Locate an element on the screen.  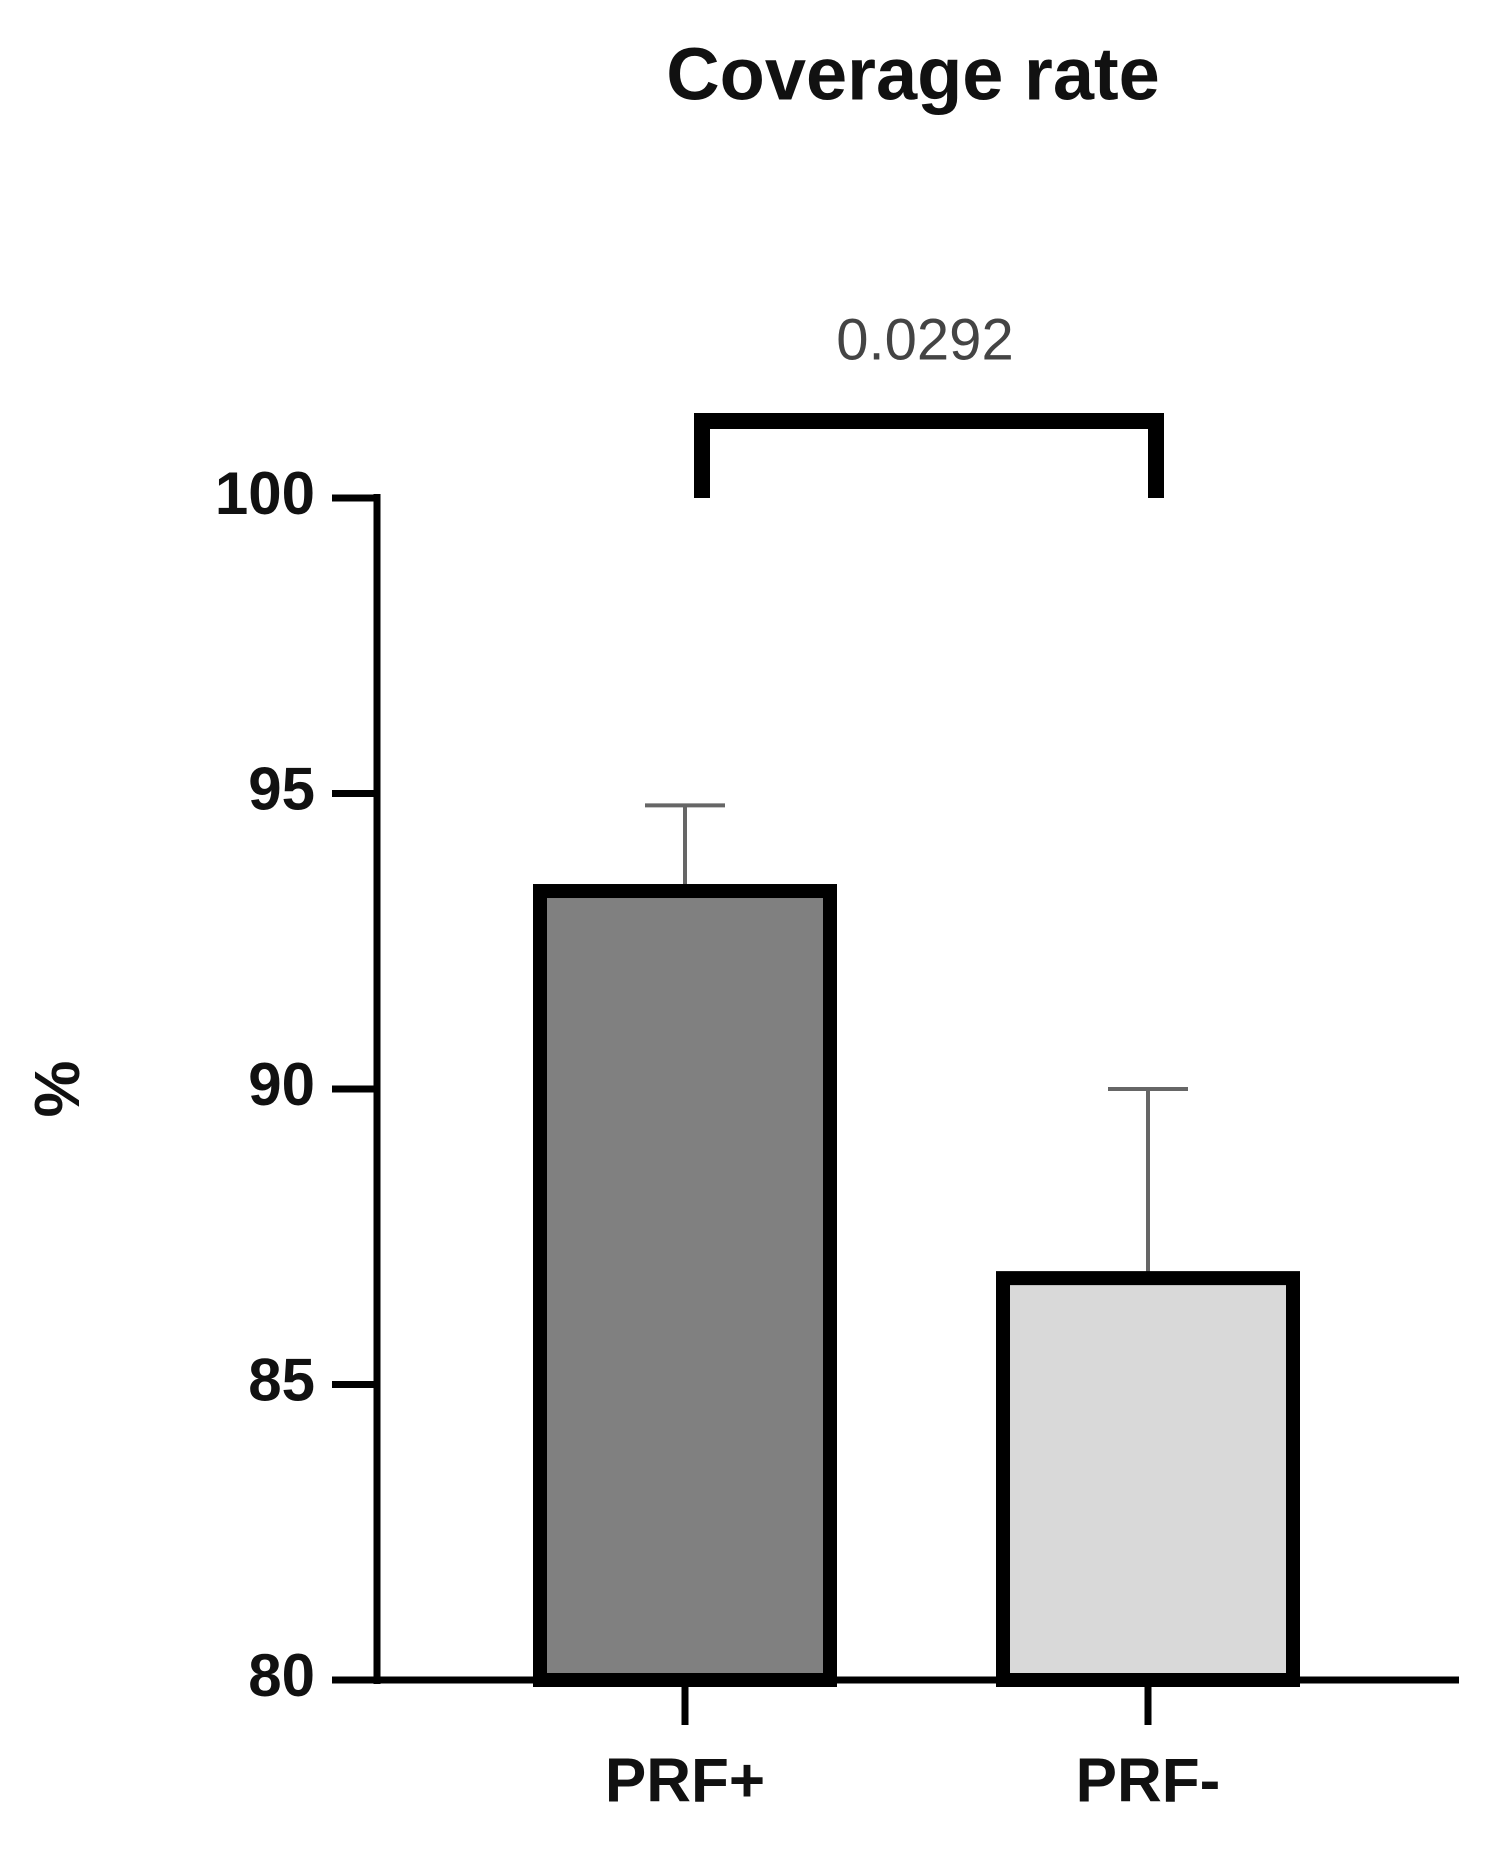
y-tick-label: 95 is located at coordinates (281, 788).